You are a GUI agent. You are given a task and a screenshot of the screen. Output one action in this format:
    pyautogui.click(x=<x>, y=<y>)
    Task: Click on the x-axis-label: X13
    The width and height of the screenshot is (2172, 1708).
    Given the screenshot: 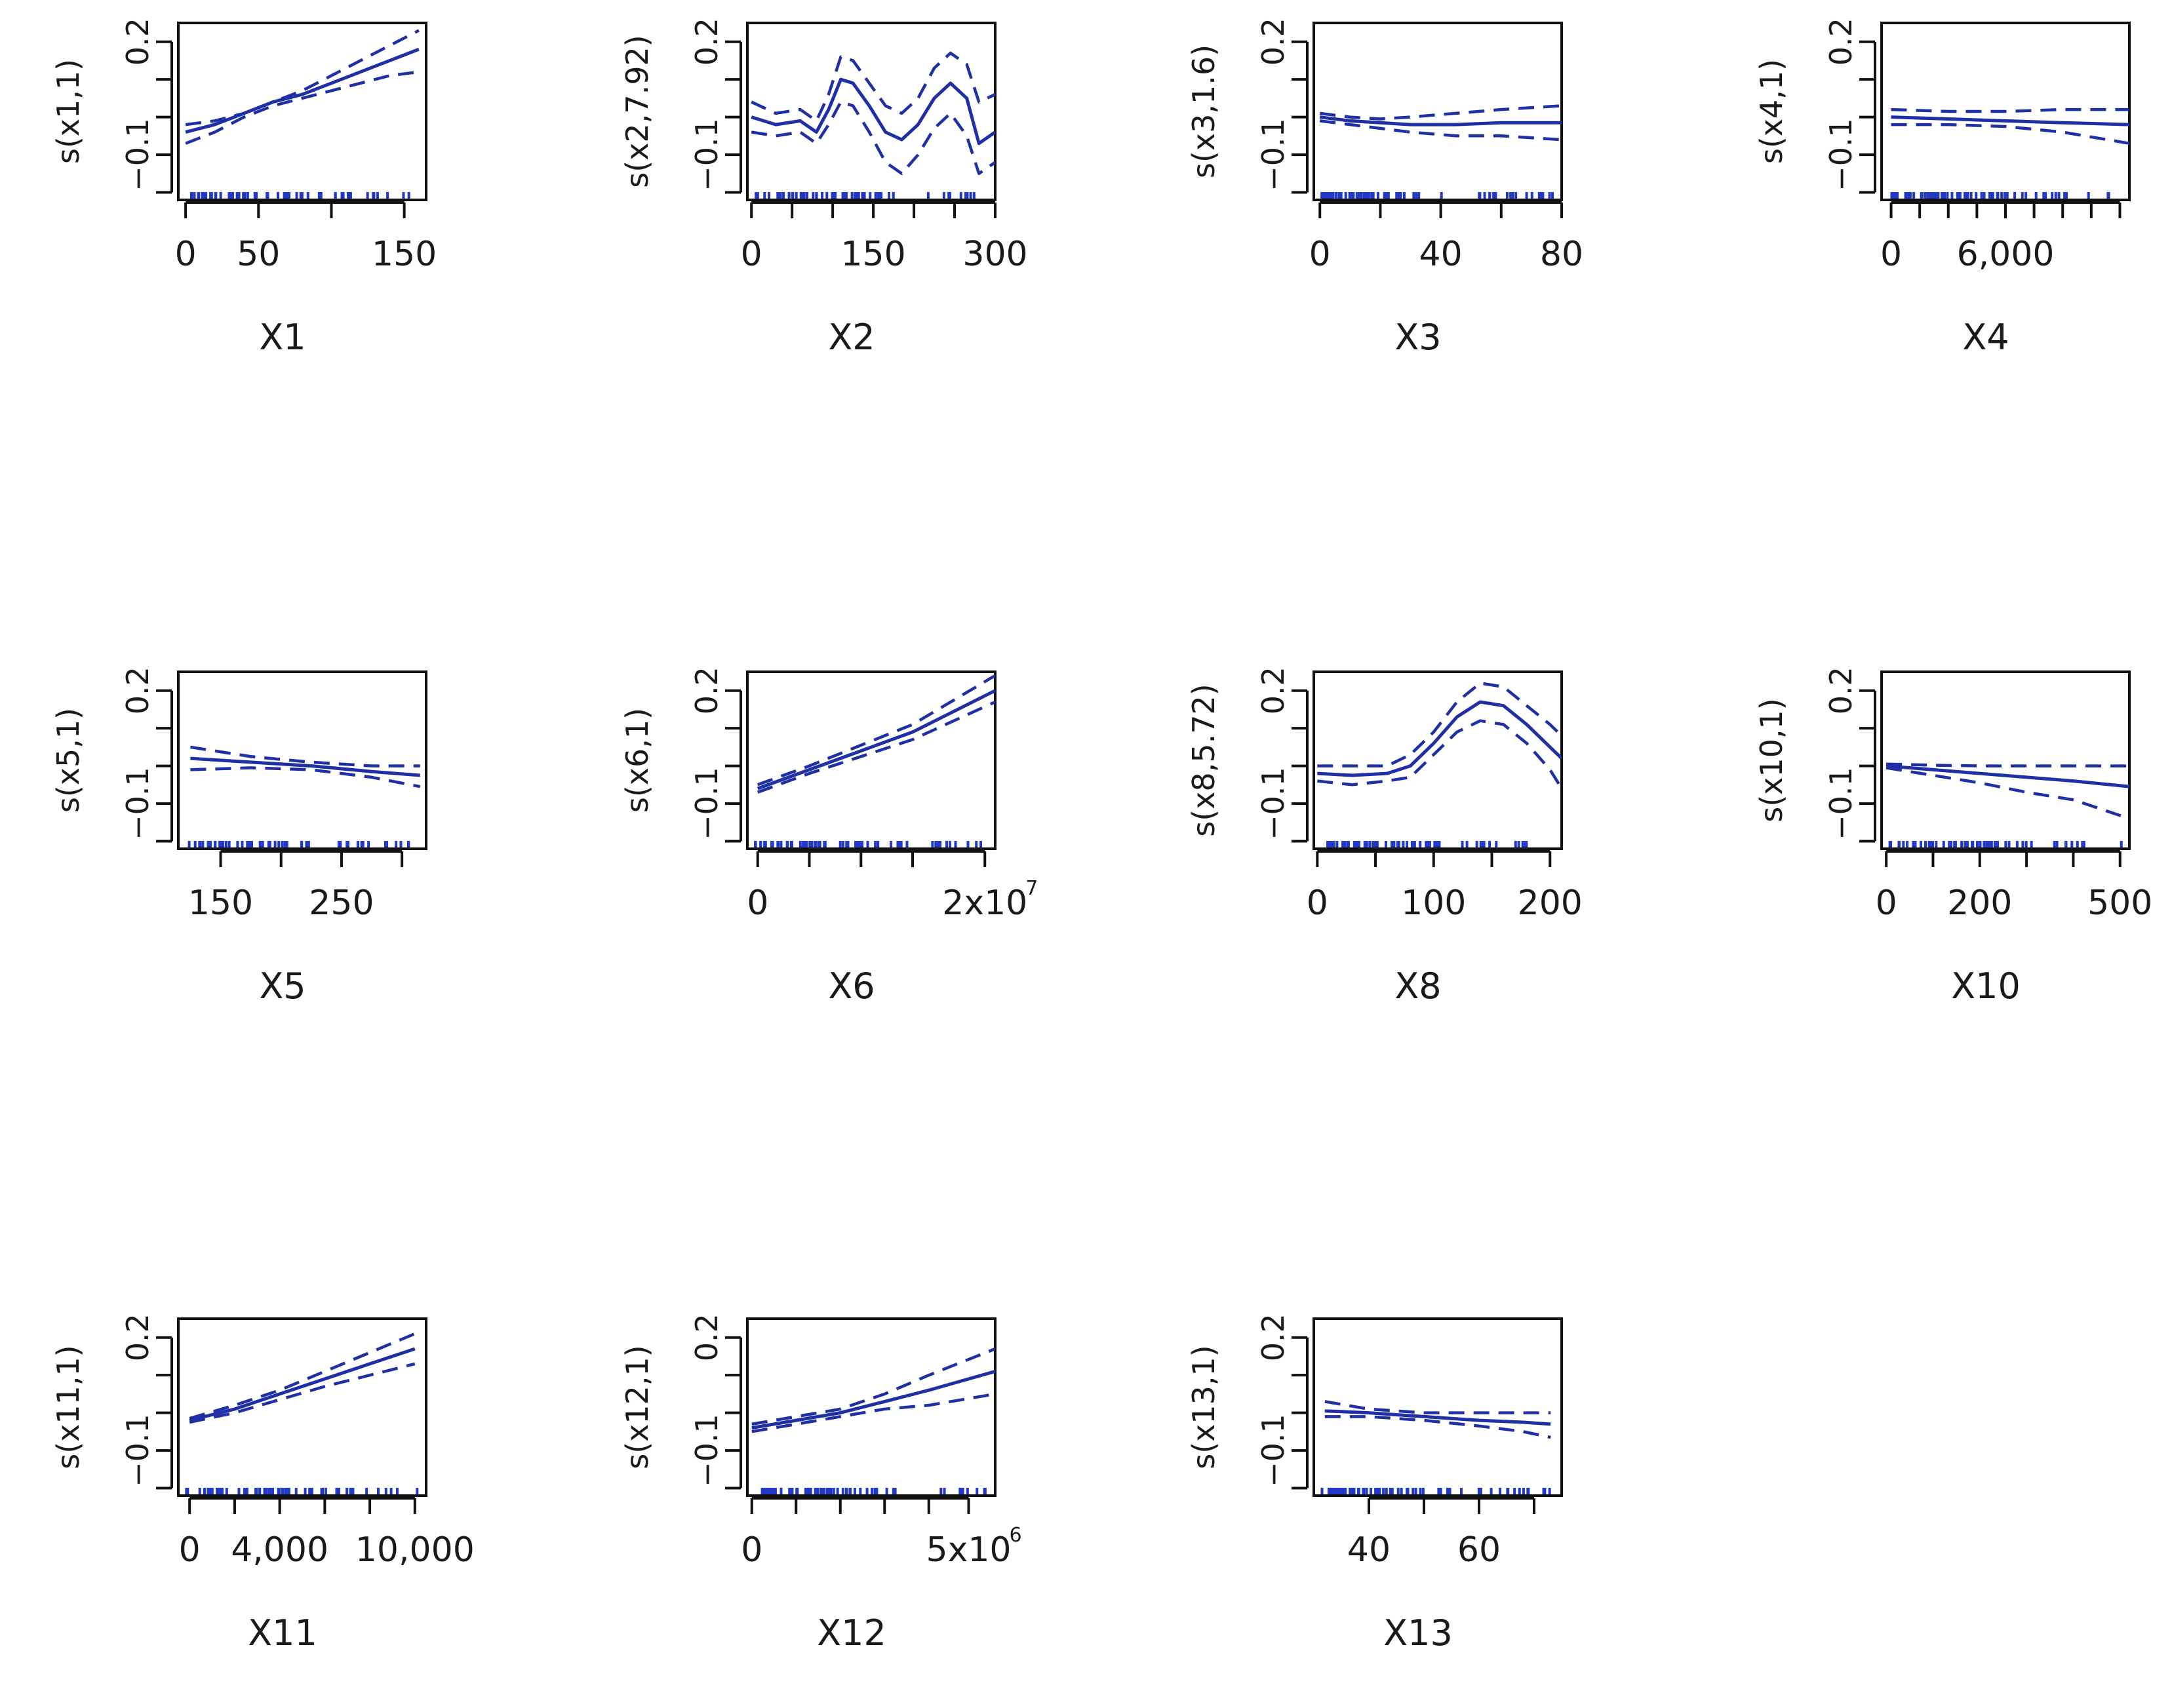 What is the action you would take?
    pyautogui.click(x=1418, y=1633)
    